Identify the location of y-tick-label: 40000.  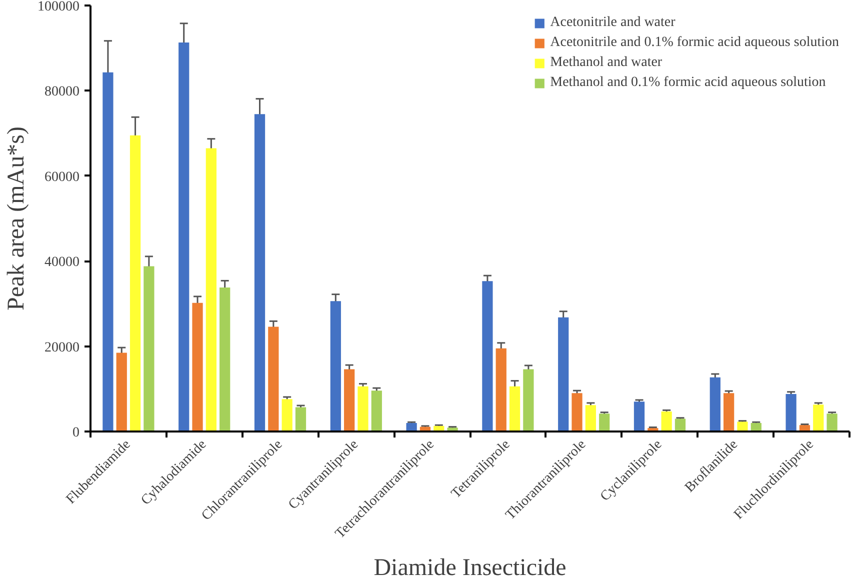
(62, 262).